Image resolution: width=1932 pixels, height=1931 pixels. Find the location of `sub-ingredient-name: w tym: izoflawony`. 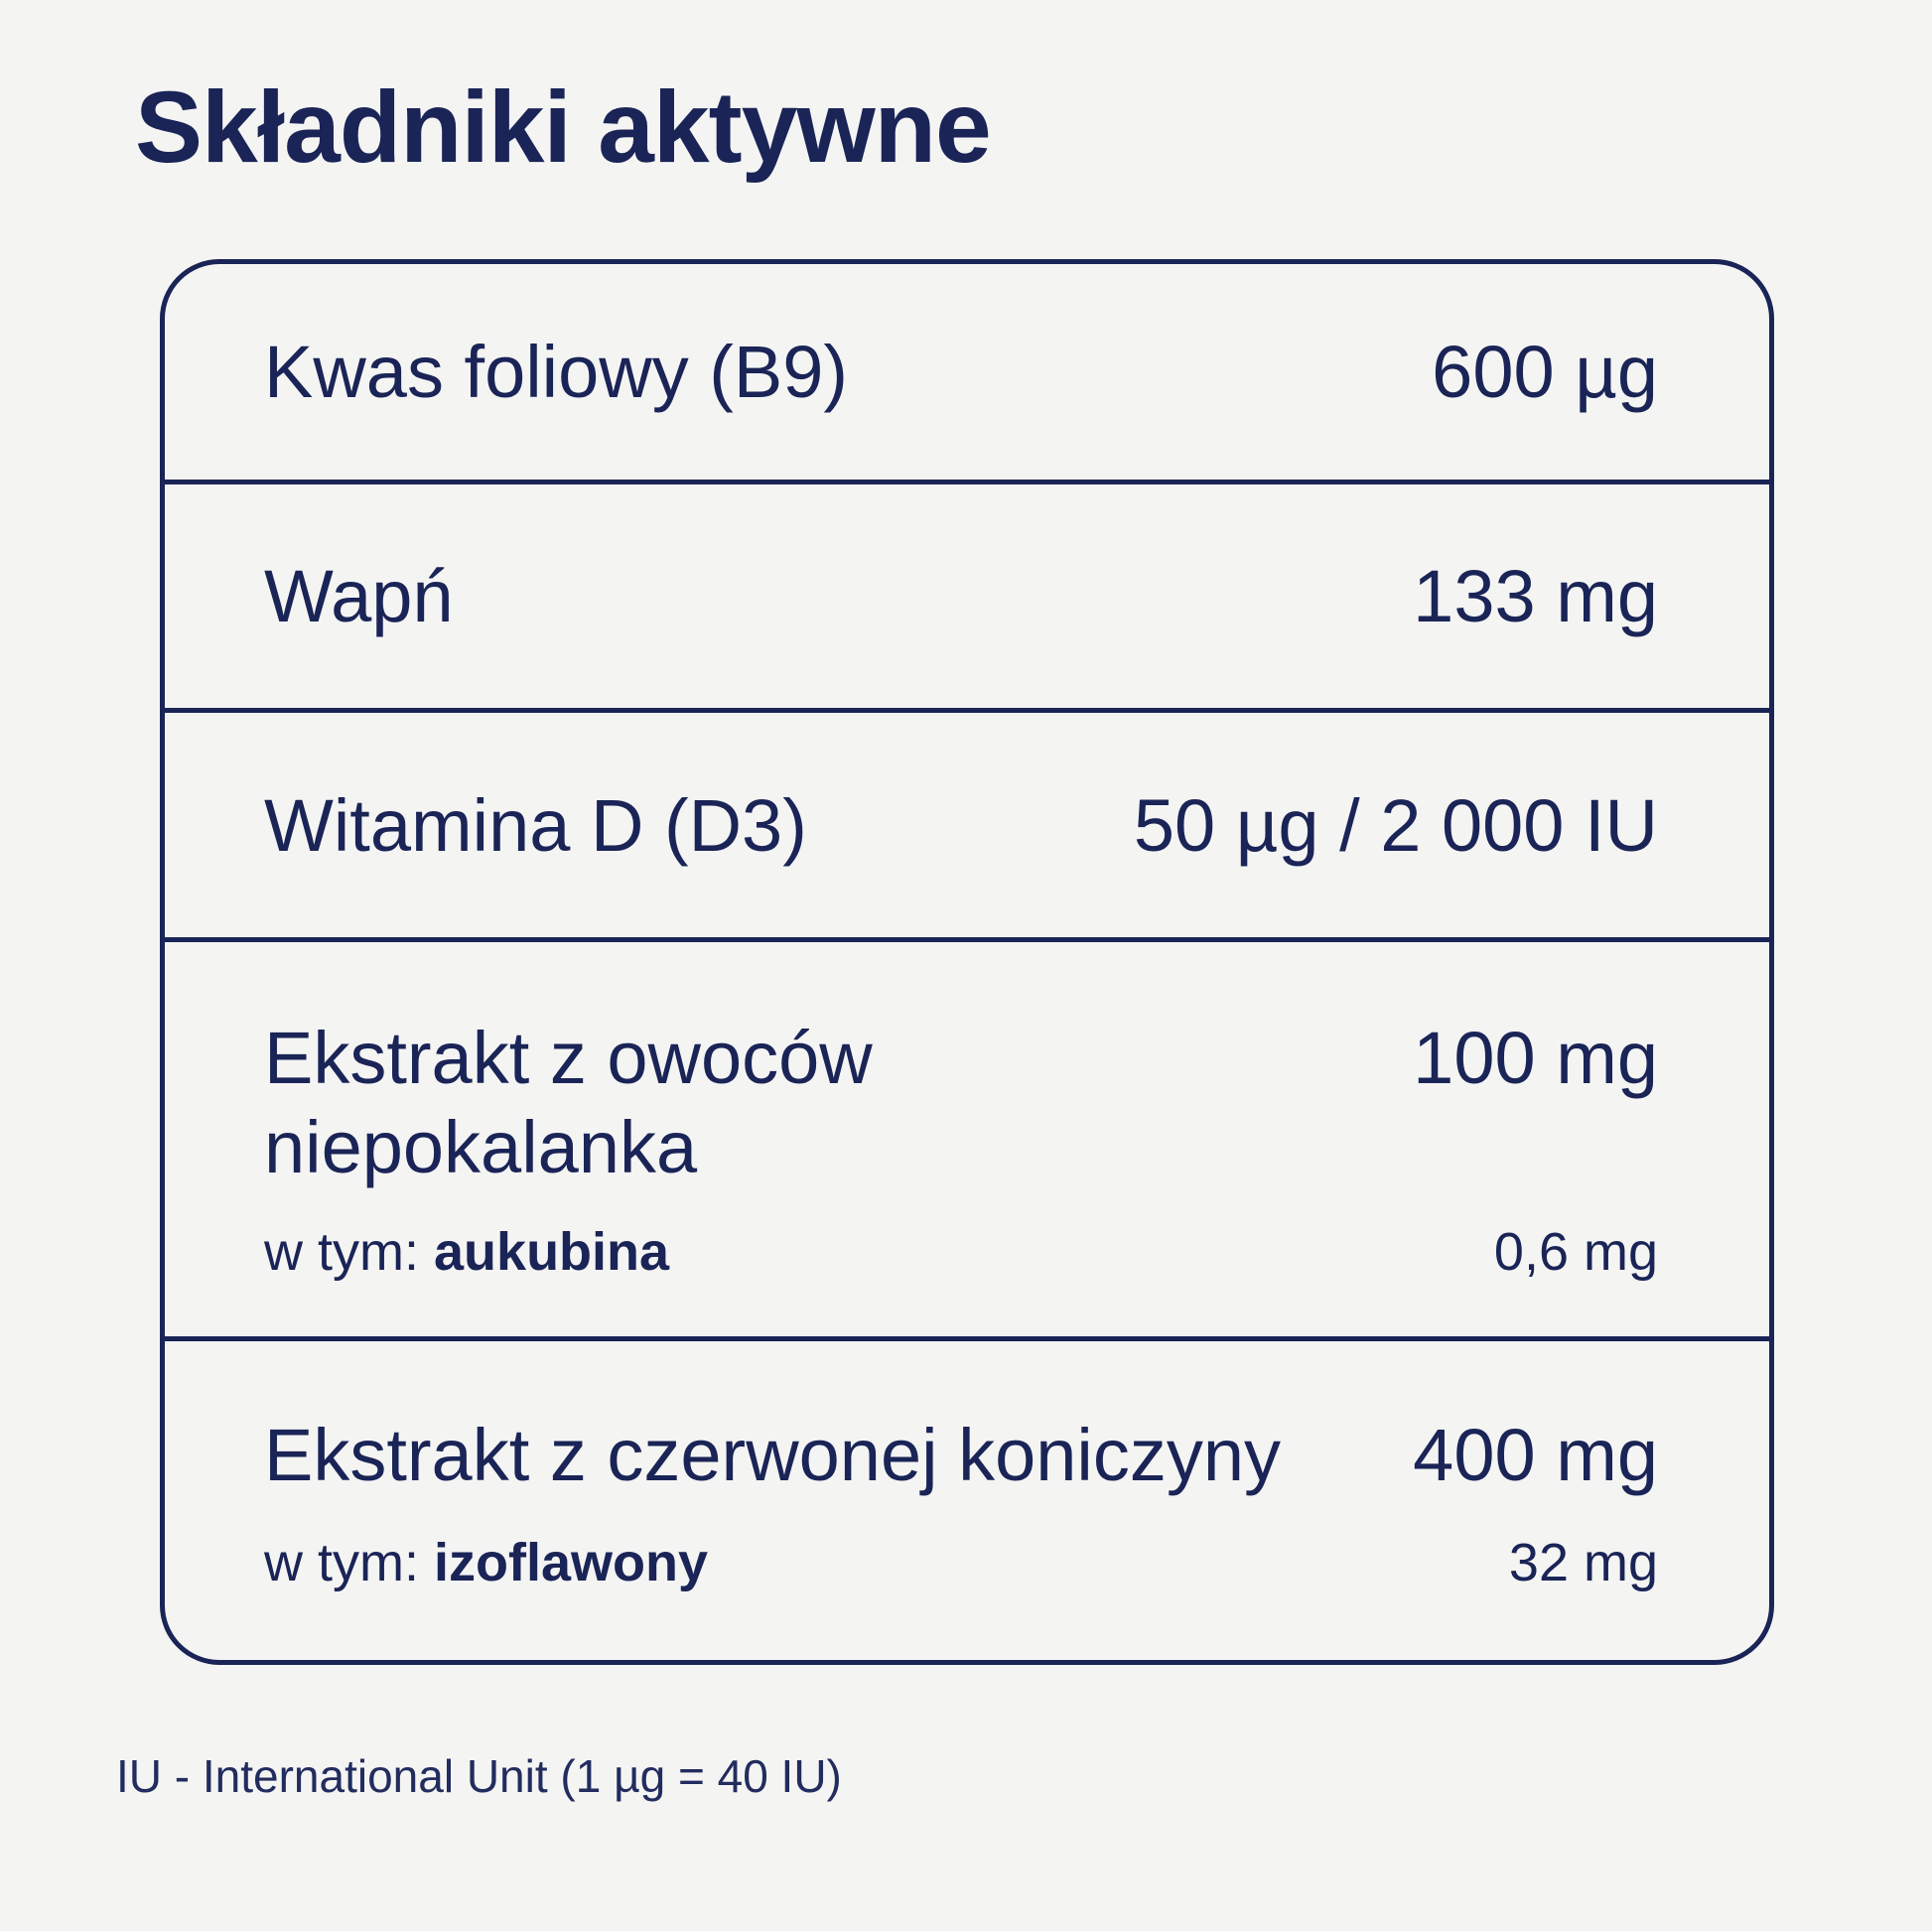

sub-ingredient-name: w tym: izoflawony is located at coordinates (486, 1562).